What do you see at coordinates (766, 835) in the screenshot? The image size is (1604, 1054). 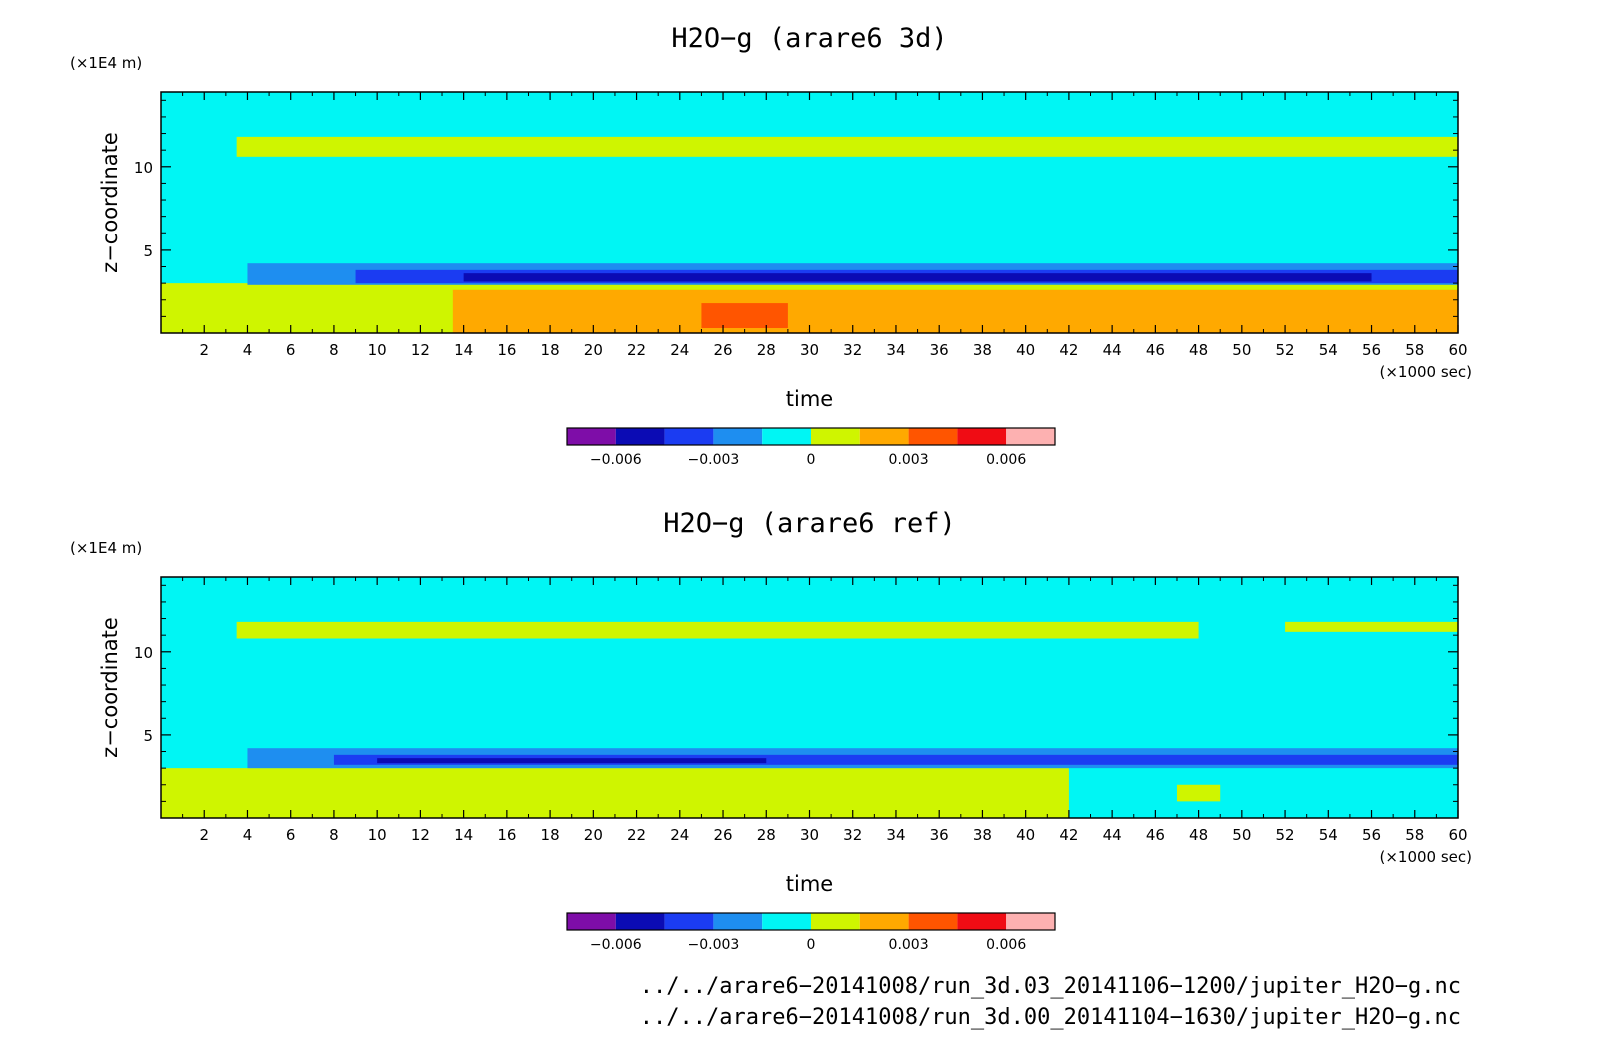 I see `x-tick-label: 28` at bounding box center [766, 835].